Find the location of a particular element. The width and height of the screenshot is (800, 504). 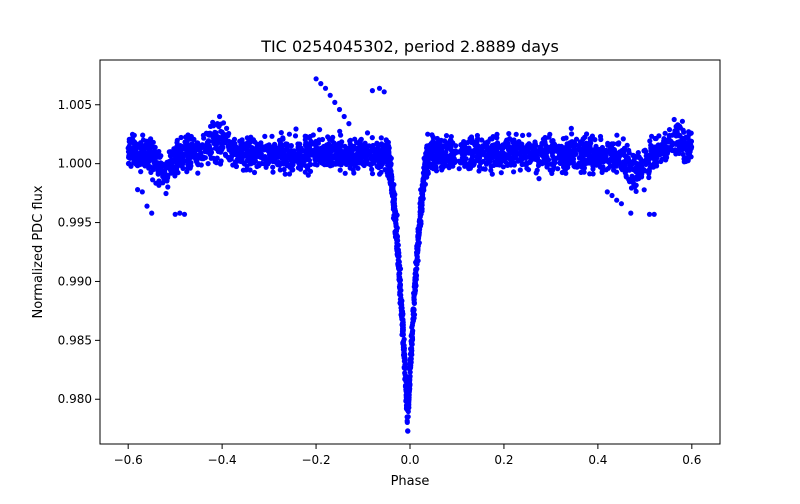

y-tick-label: 0.990 is located at coordinates (75, 281).